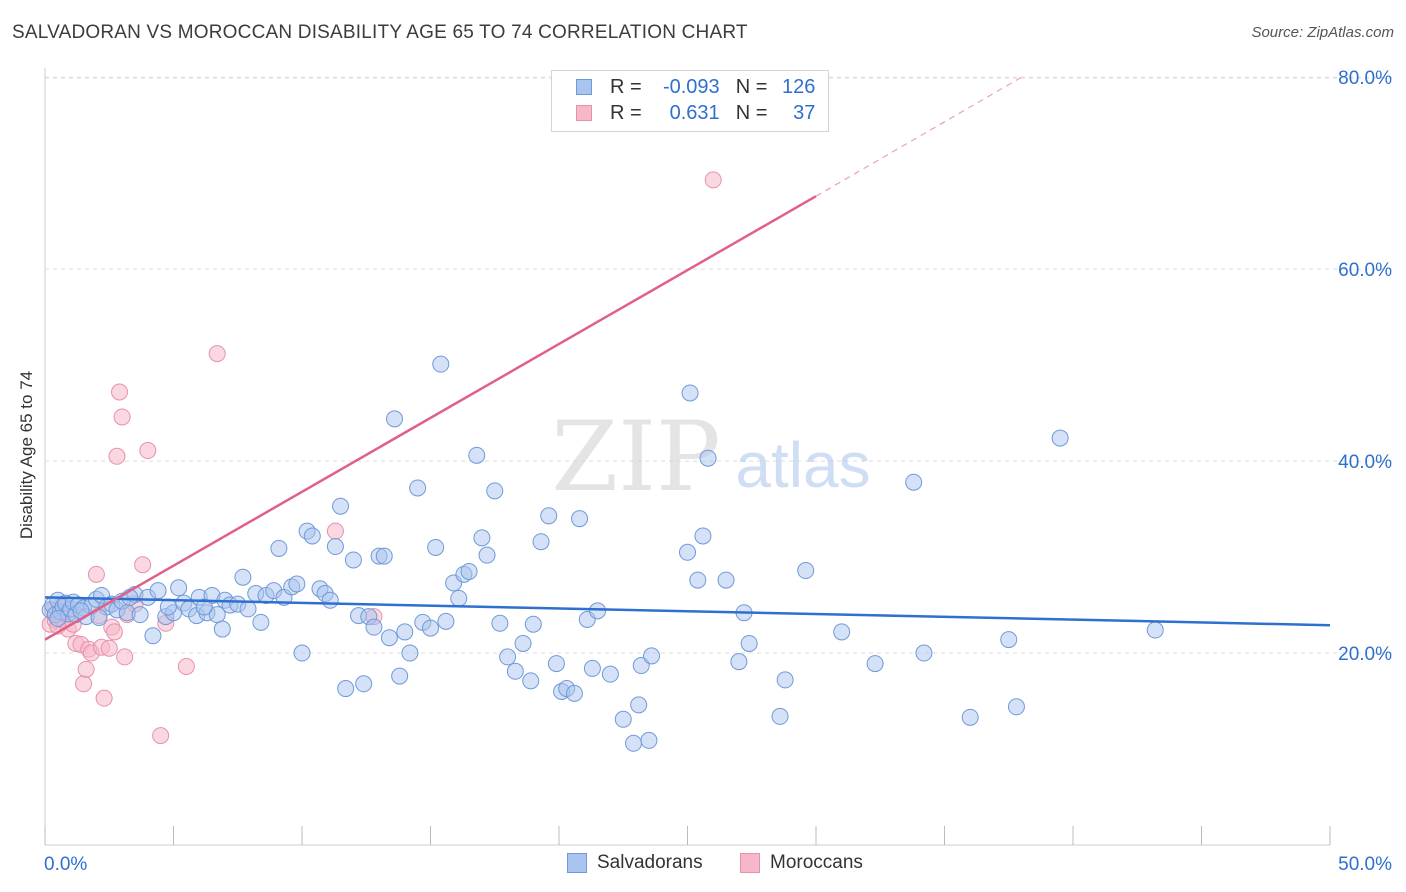 The height and width of the screenshot is (892, 1406). I want to click on y-tick-label: 60.0%, so click(1365, 270).